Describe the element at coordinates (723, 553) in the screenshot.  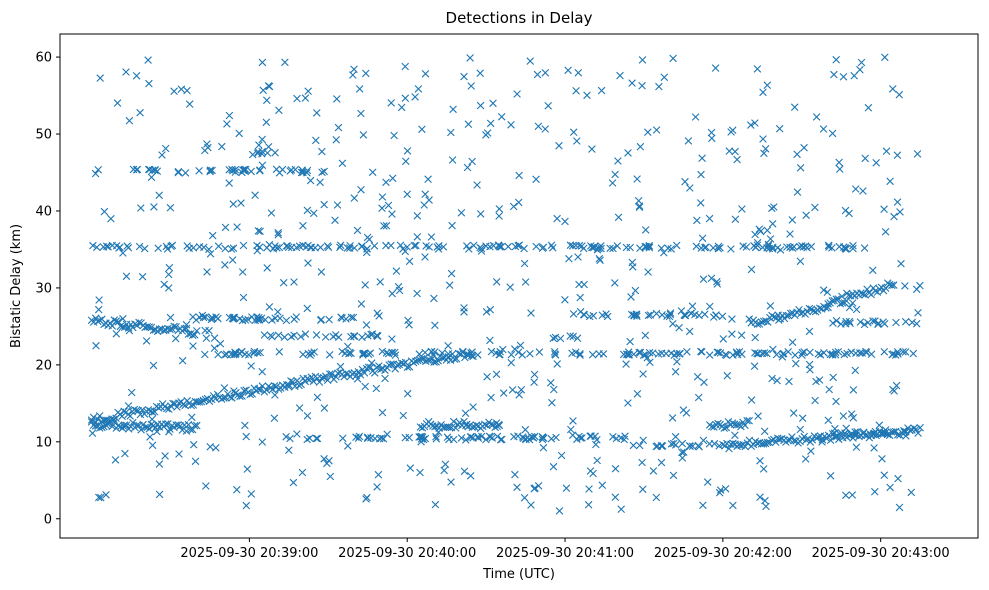
I see `x-tick-label: 2025-09-30 20:42:00` at that location.